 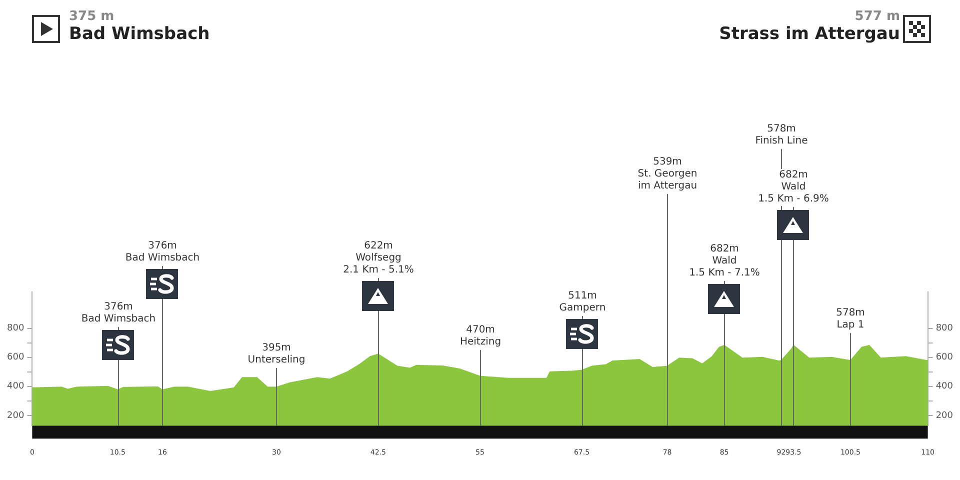 What do you see at coordinates (139, 34) in the screenshot?
I see `text: Bad Wimsbach` at bounding box center [139, 34].